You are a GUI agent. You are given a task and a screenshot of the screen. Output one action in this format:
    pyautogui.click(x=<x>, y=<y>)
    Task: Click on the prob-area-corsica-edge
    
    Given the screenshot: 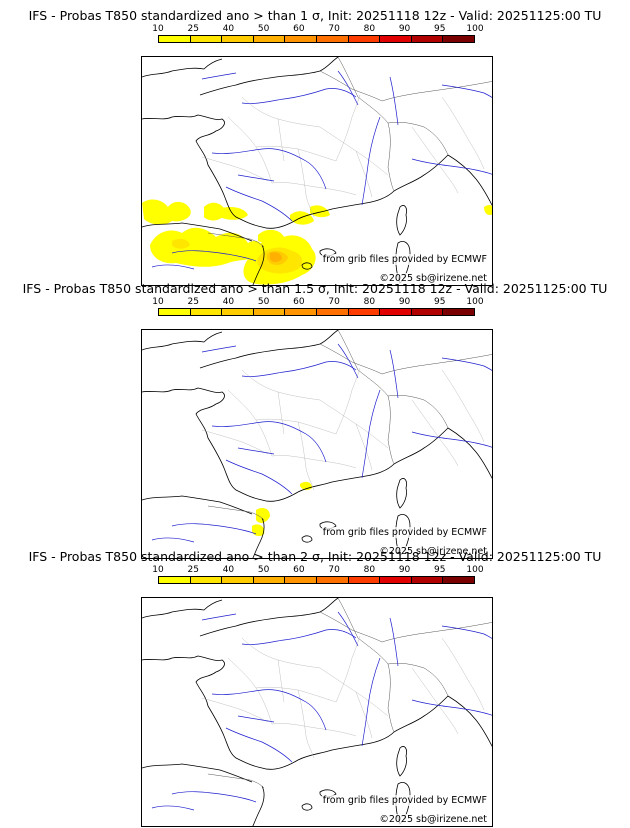 What is the action you would take?
    pyautogui.click(x=488, y=210)
    